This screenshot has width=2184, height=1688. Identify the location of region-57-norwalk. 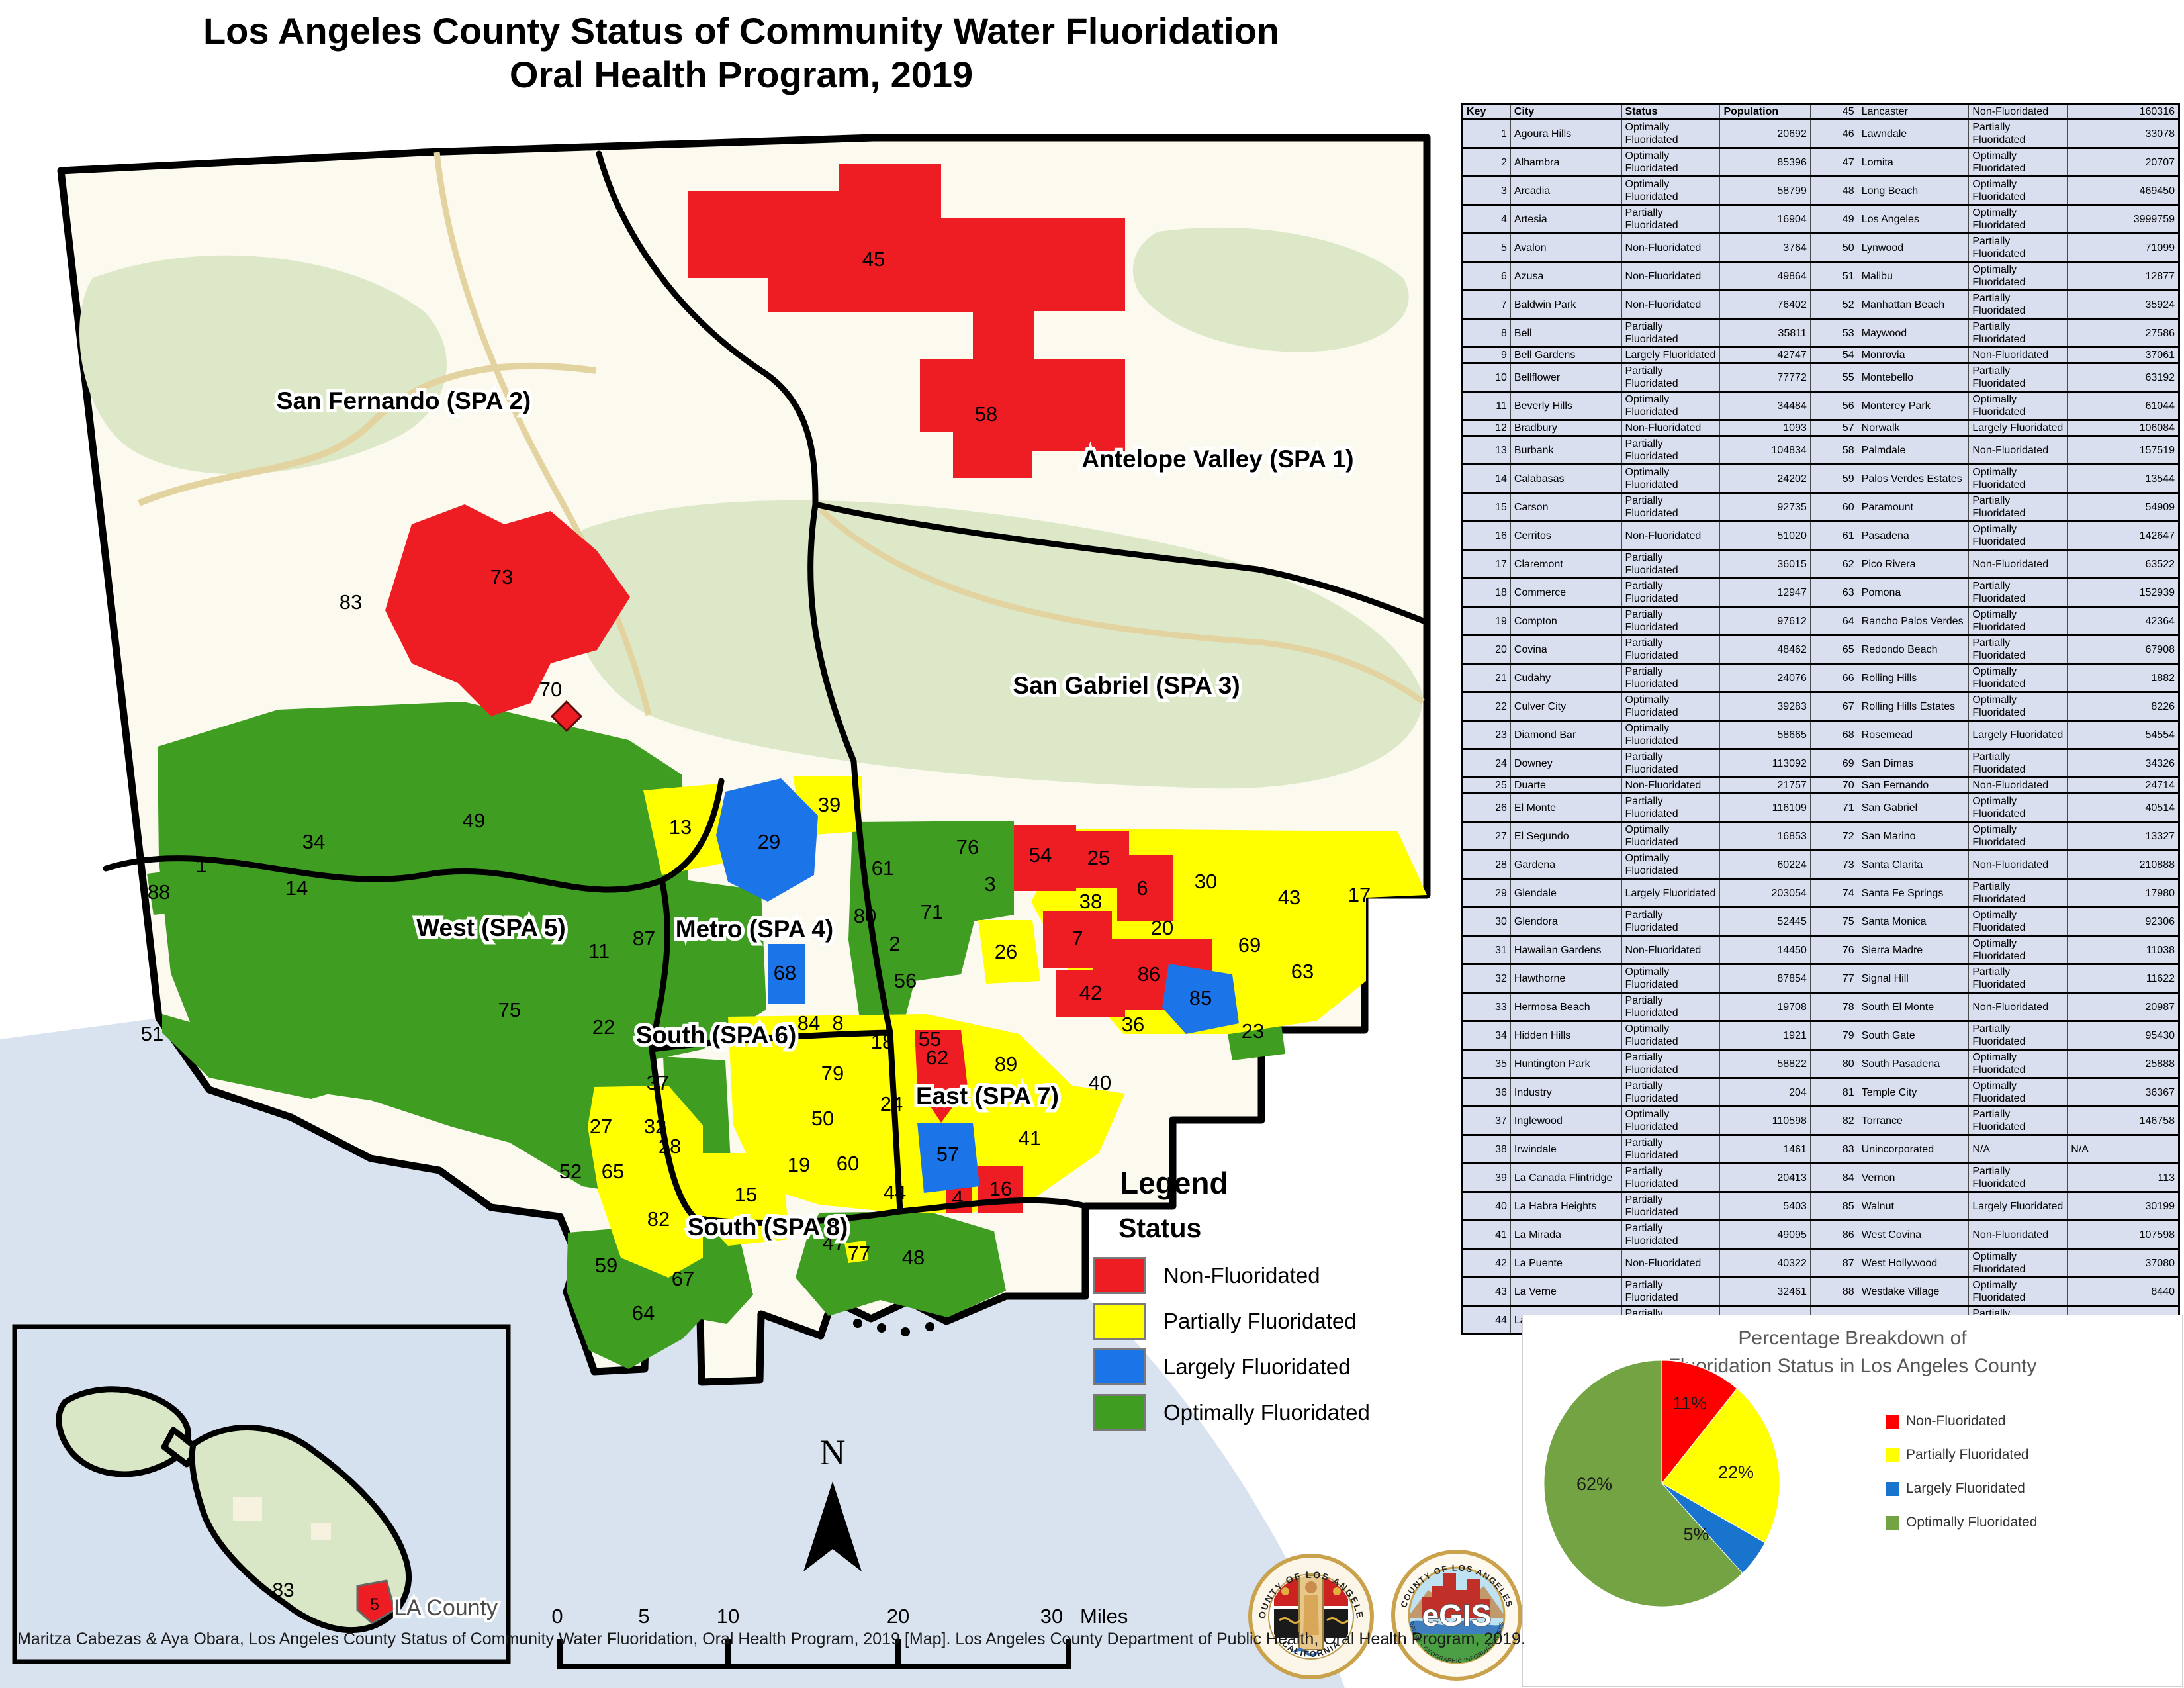
(948, 1158).